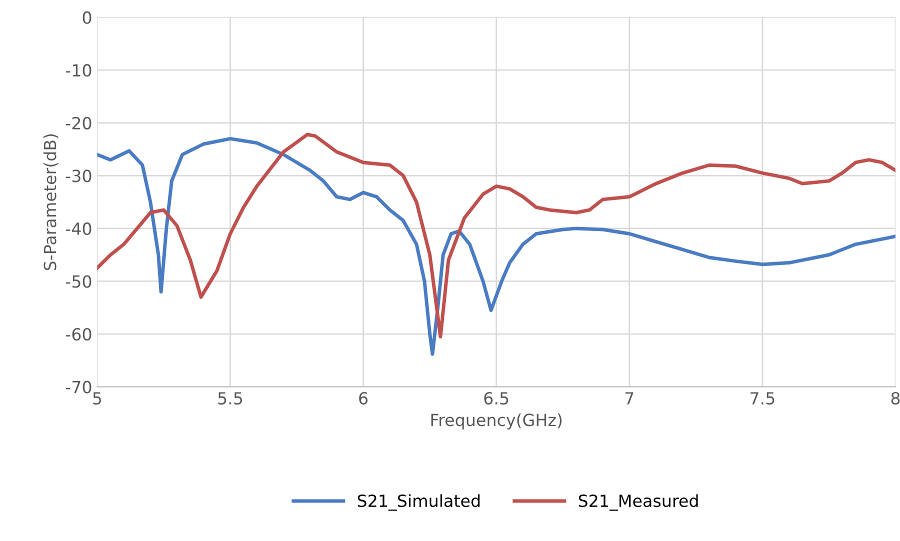 This screenshot has height=541, width=900. I want to click on x-tick-label: 6, so click(363, 398).